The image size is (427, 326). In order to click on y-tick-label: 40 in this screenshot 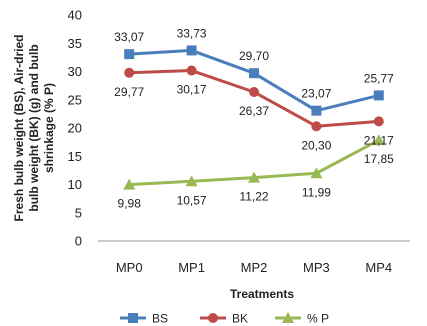, I will do `click(75, 15)`.